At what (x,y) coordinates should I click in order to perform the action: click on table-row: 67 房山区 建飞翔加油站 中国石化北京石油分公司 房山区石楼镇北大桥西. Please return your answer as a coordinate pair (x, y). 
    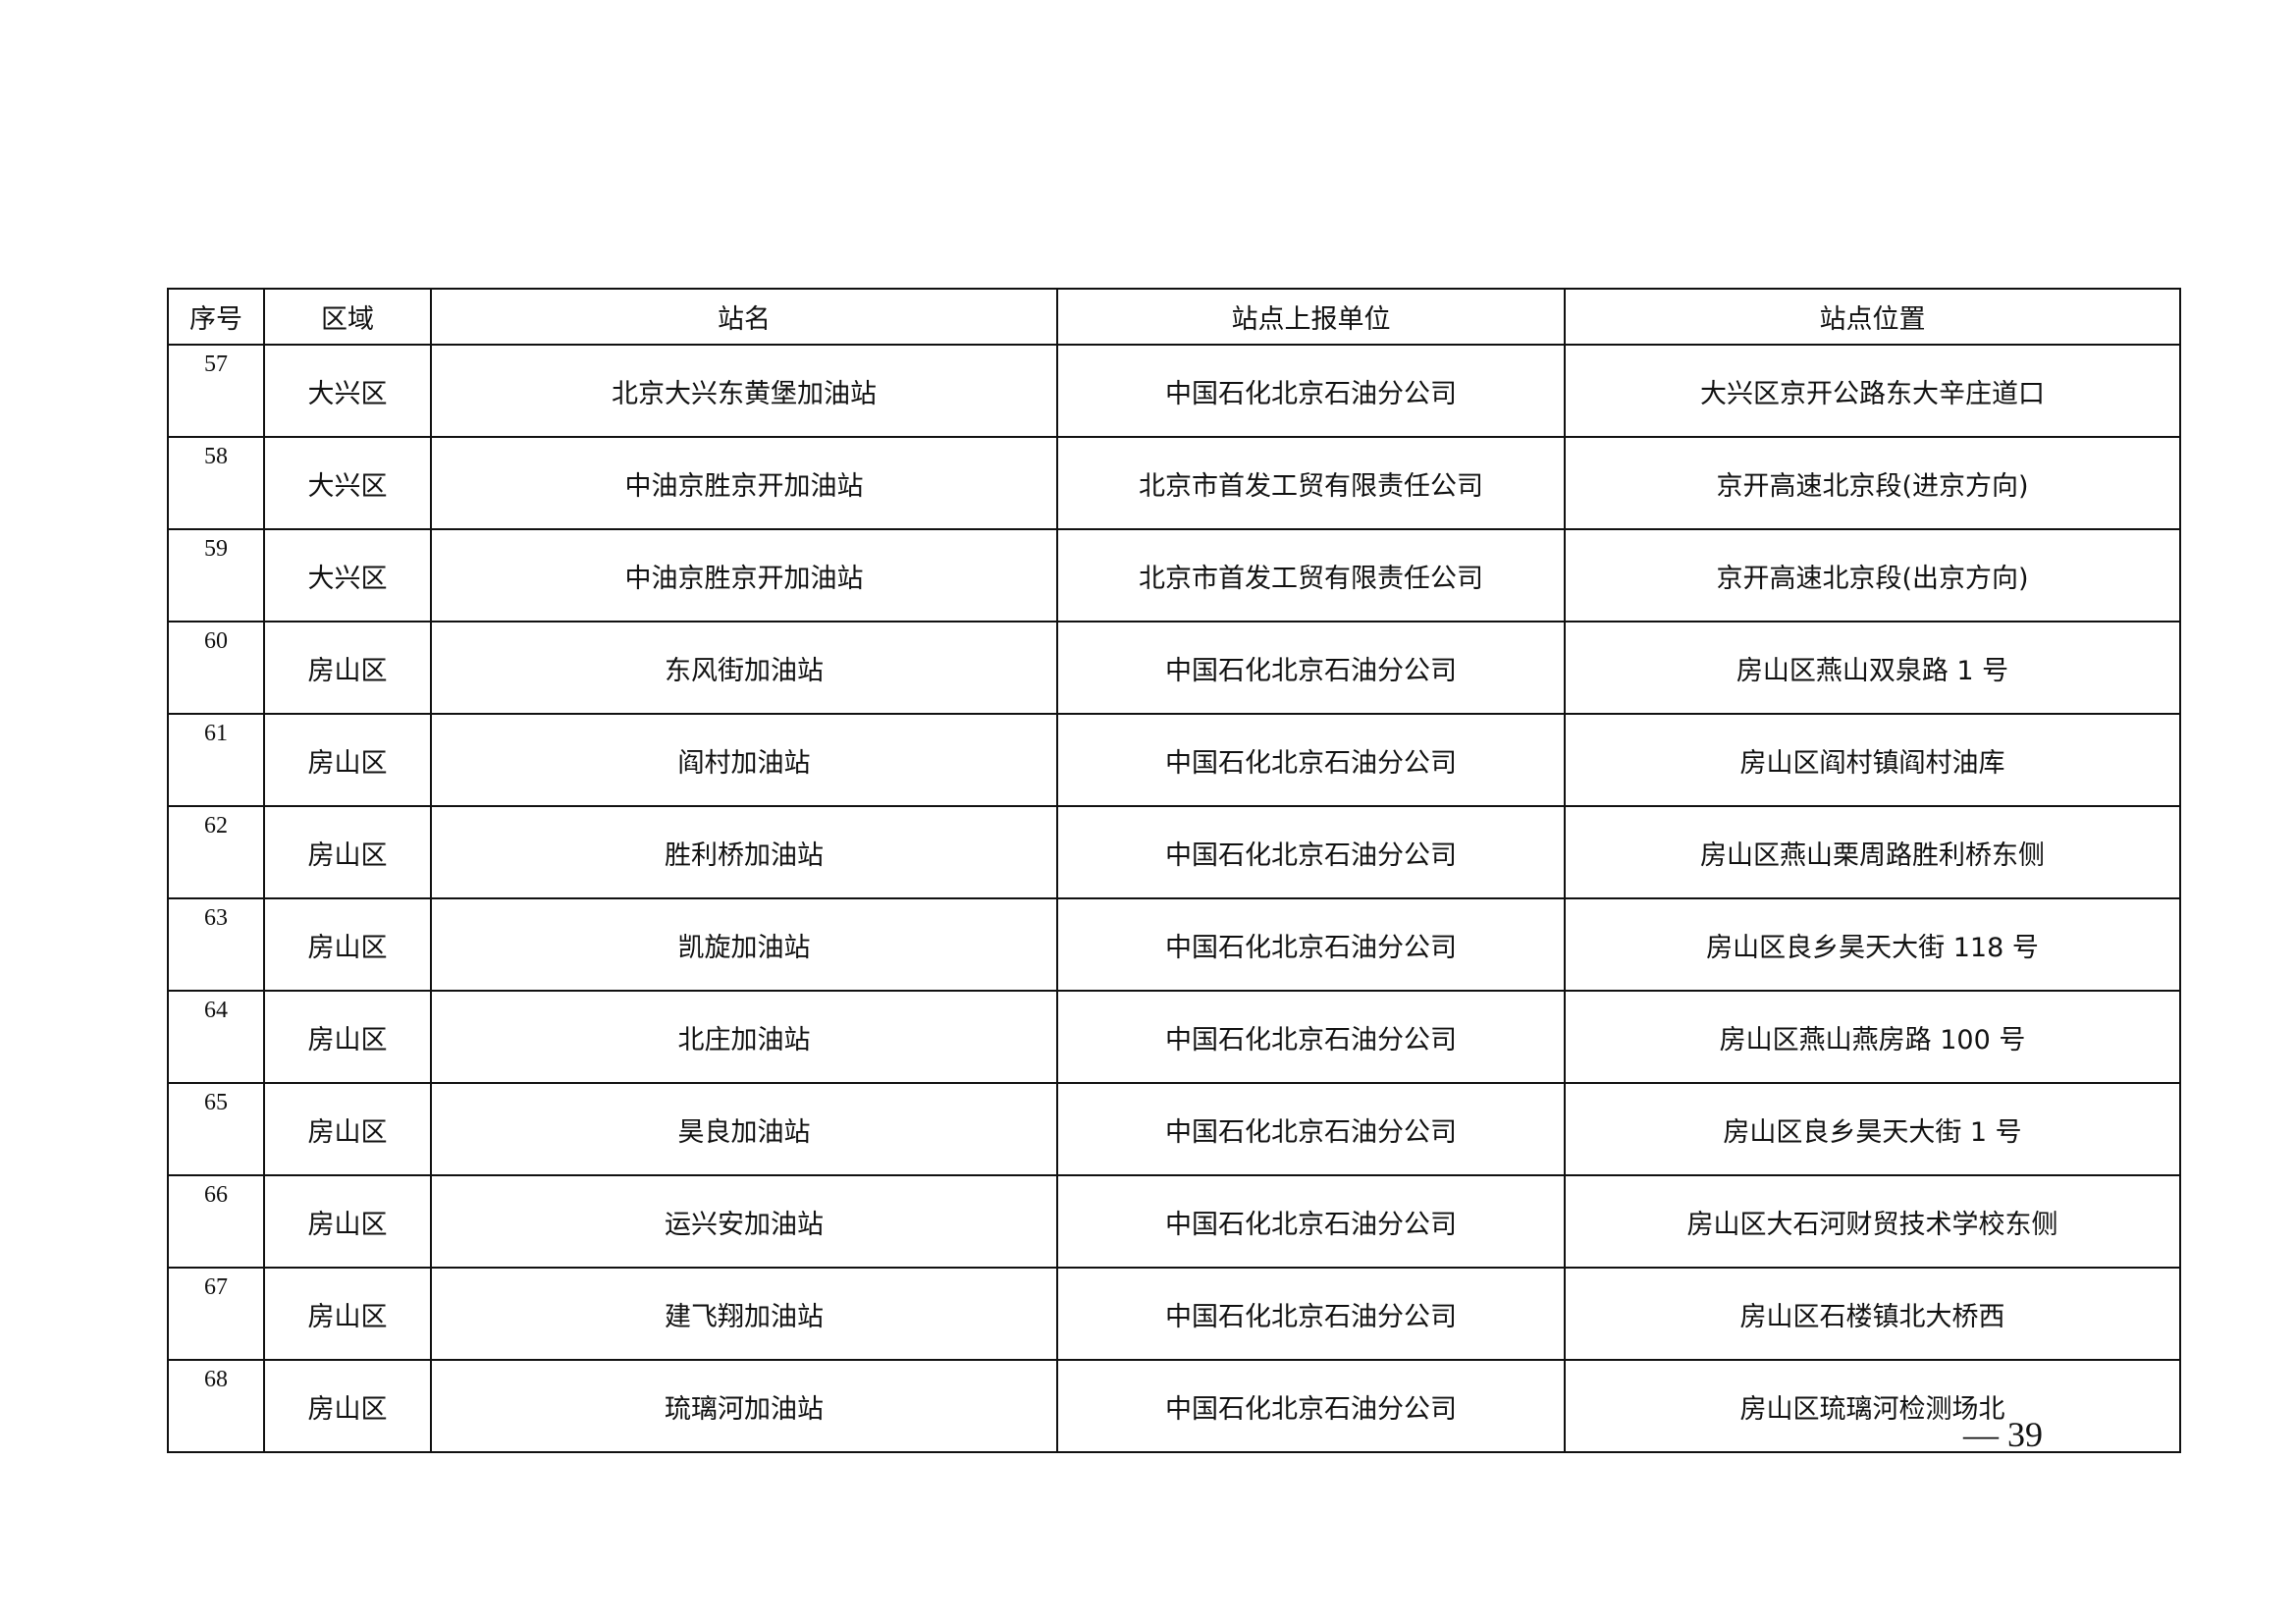
    Looking at the image, I should click on (1174, 1314).